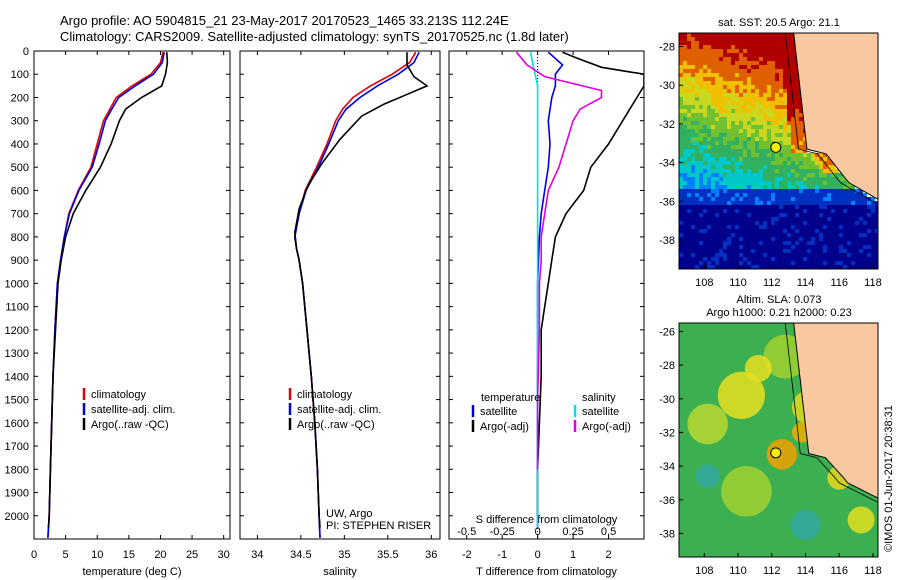 The height and width of the screenshot is (580, 900). I want to click on temperature-xtick-label: 30, so click(224, 555).